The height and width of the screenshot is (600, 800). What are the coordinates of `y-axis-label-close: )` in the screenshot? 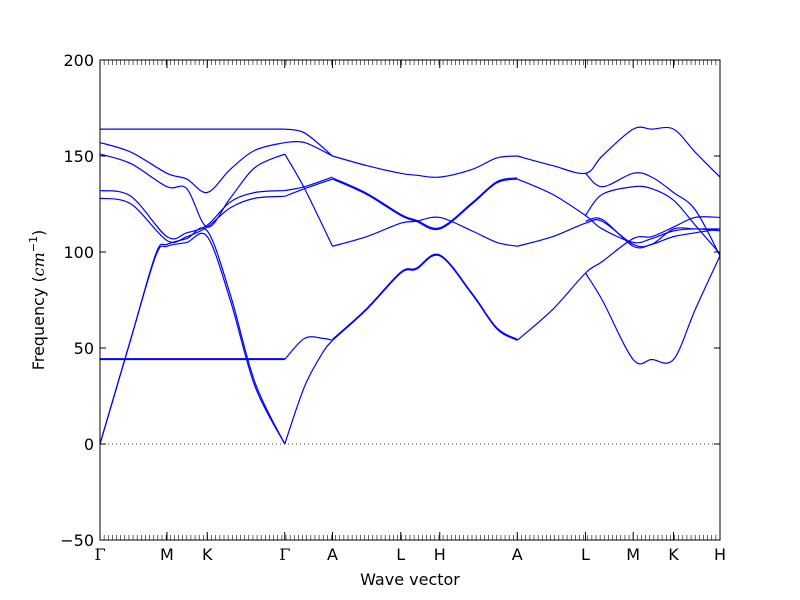 It's located at (38, 233).